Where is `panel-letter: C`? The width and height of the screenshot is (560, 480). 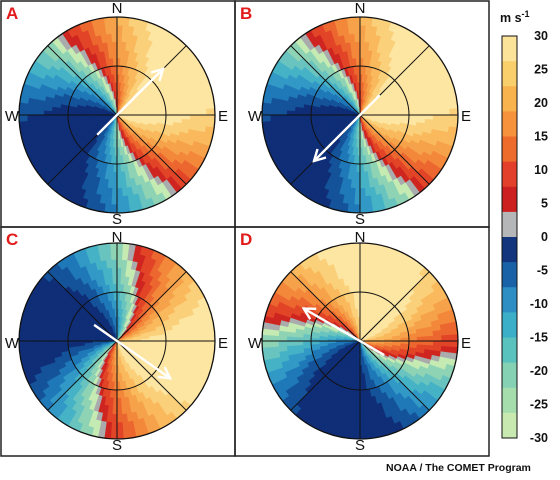
panel-letter: C is located at coordinates (12, 239).